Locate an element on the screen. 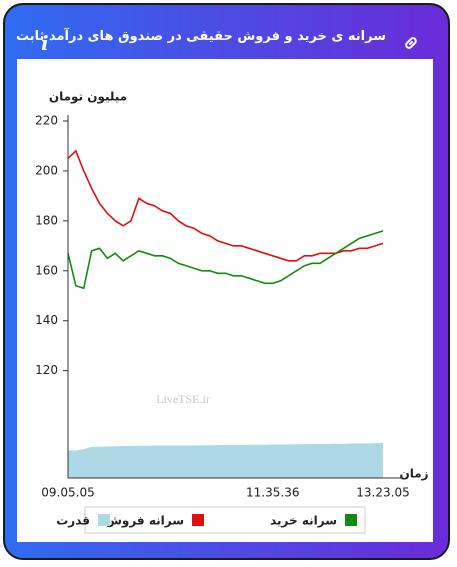 The height and width of the screenshot is (567, 457). x-tick-label: 11.35.36 is located at coordinates (272, 493).